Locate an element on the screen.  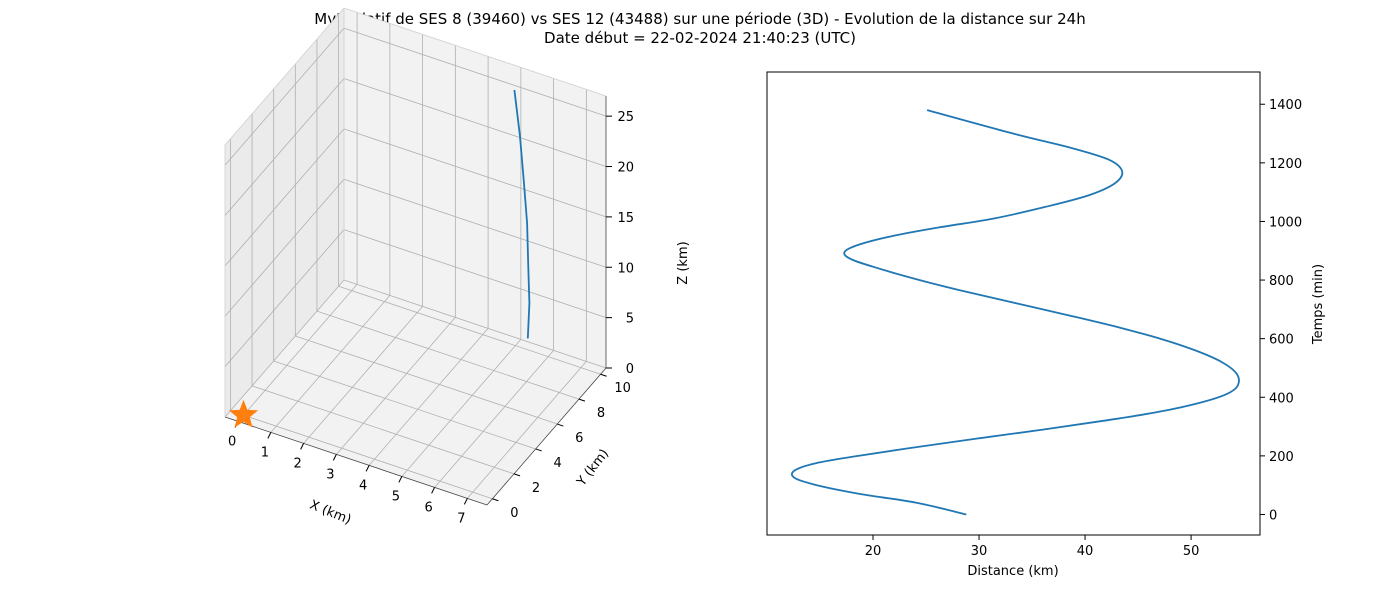
x3d-tick-label: 3 is located at coordinates (330, 474).